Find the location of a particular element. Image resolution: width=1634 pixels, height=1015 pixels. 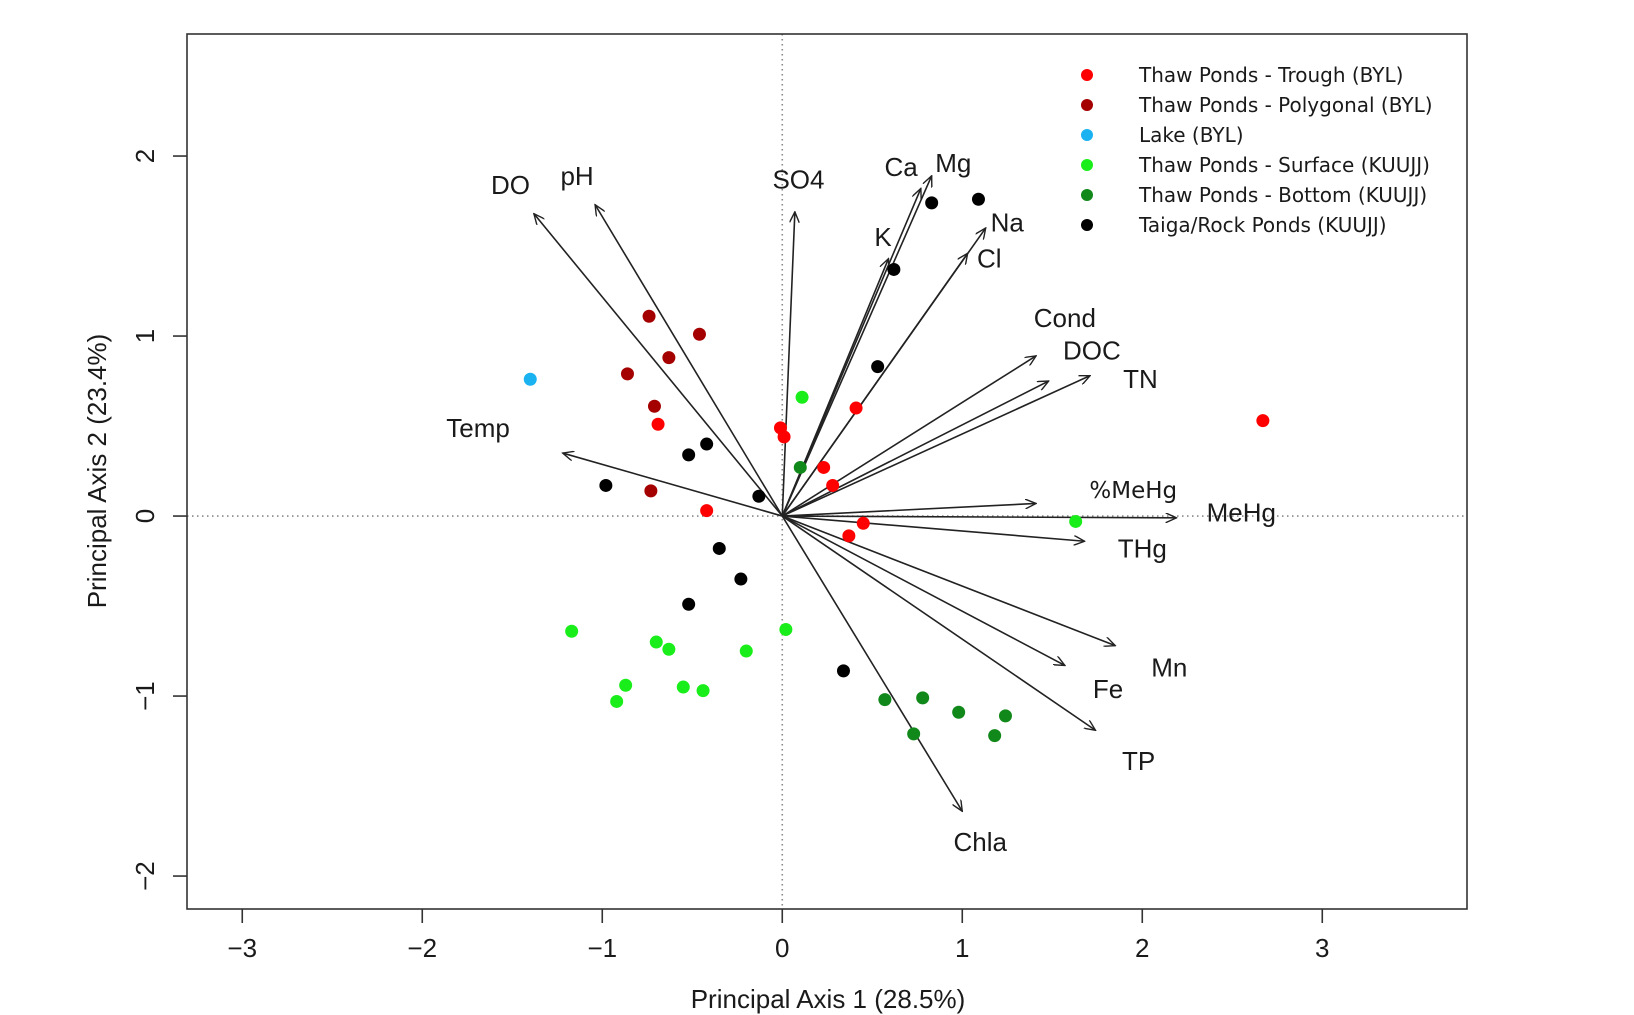

legend-item: Thaw Ponds - Surface (KUUJJ) is located at coordinates (1255, 165).